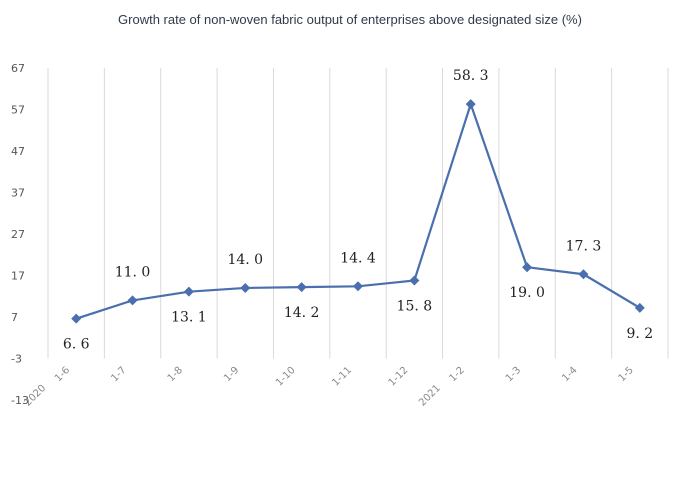  What do you see at coordinates (527, 293) in the screenshot?
I see `data-label: 19. 0` at bounding box center [527, 293].